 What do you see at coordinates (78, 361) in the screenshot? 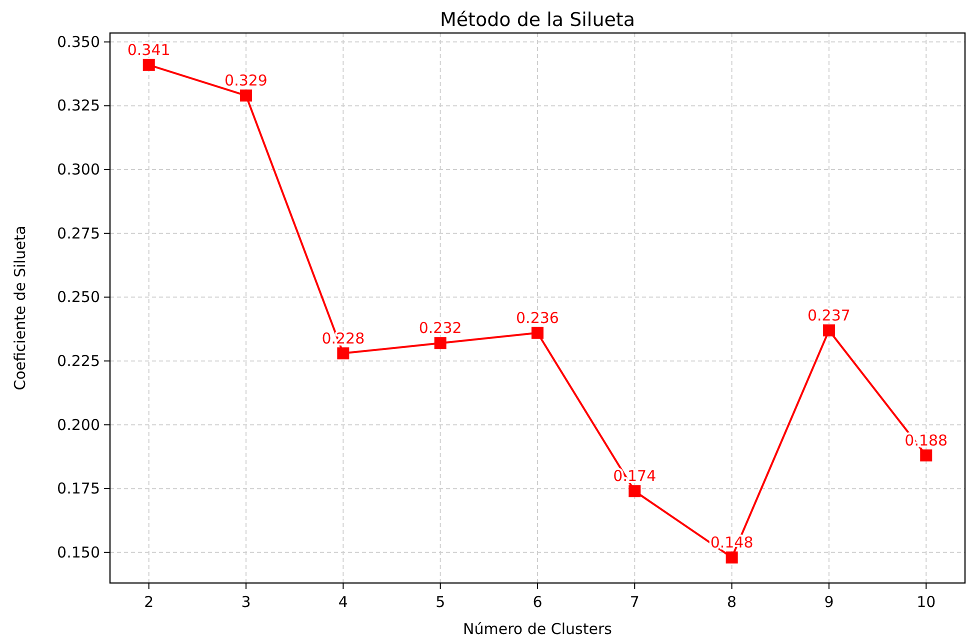
I see `y-tick-label: 0.225` at bounding box center [78, 361].